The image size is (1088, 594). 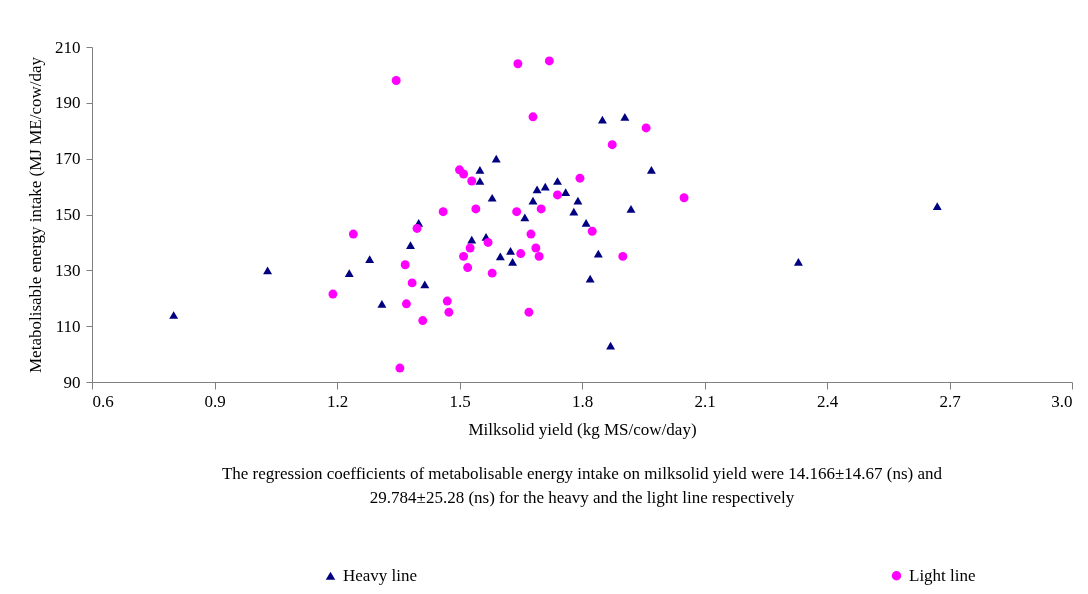 What do you see at coordinates (68, 326) in the screenshot?
I see `y-tick-label: 110` at bounding box center [68, 326].